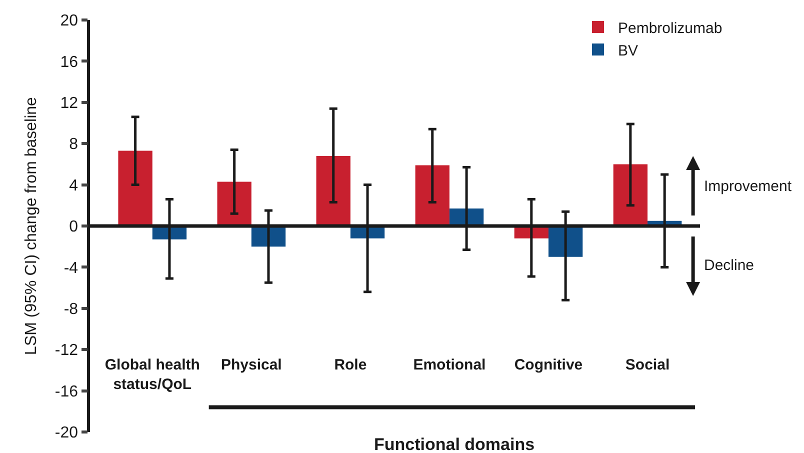  What do you see at coordinates (69, 103) in the screenshot?
I see `y-tick-label: 12` at bounding box center [69, 103].